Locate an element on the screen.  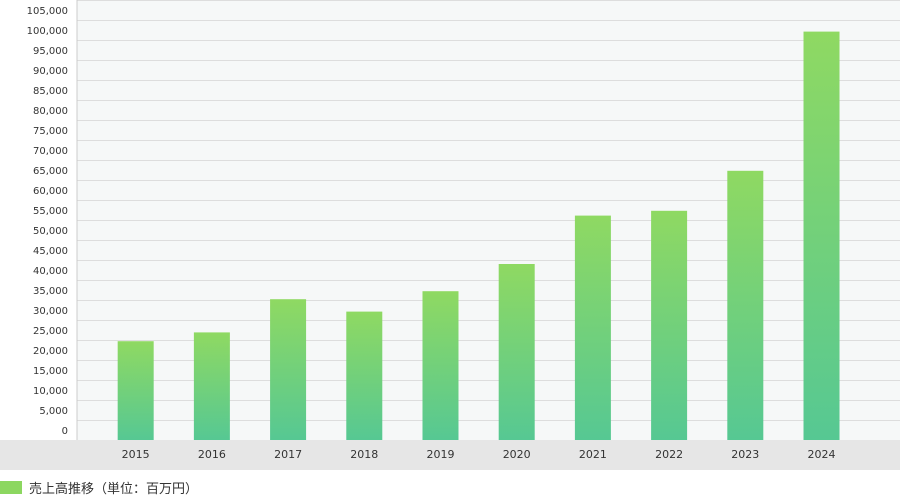
y-tick-label: 15,000 is located at coordinates (50, 371).